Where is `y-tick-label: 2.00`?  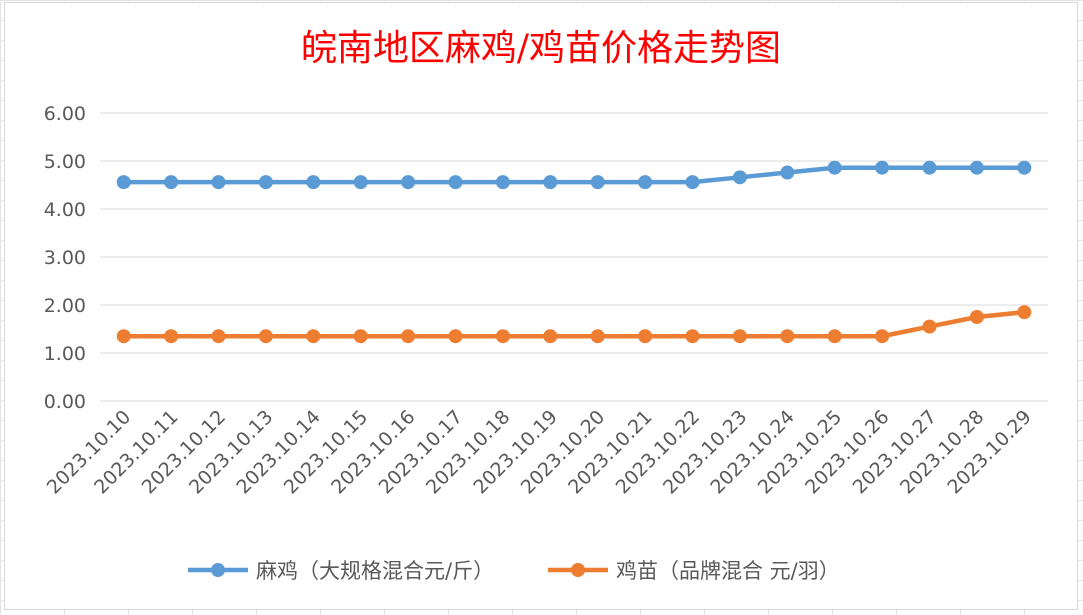 y-tick-label: 2.00 is located at coordinates (65, 306).